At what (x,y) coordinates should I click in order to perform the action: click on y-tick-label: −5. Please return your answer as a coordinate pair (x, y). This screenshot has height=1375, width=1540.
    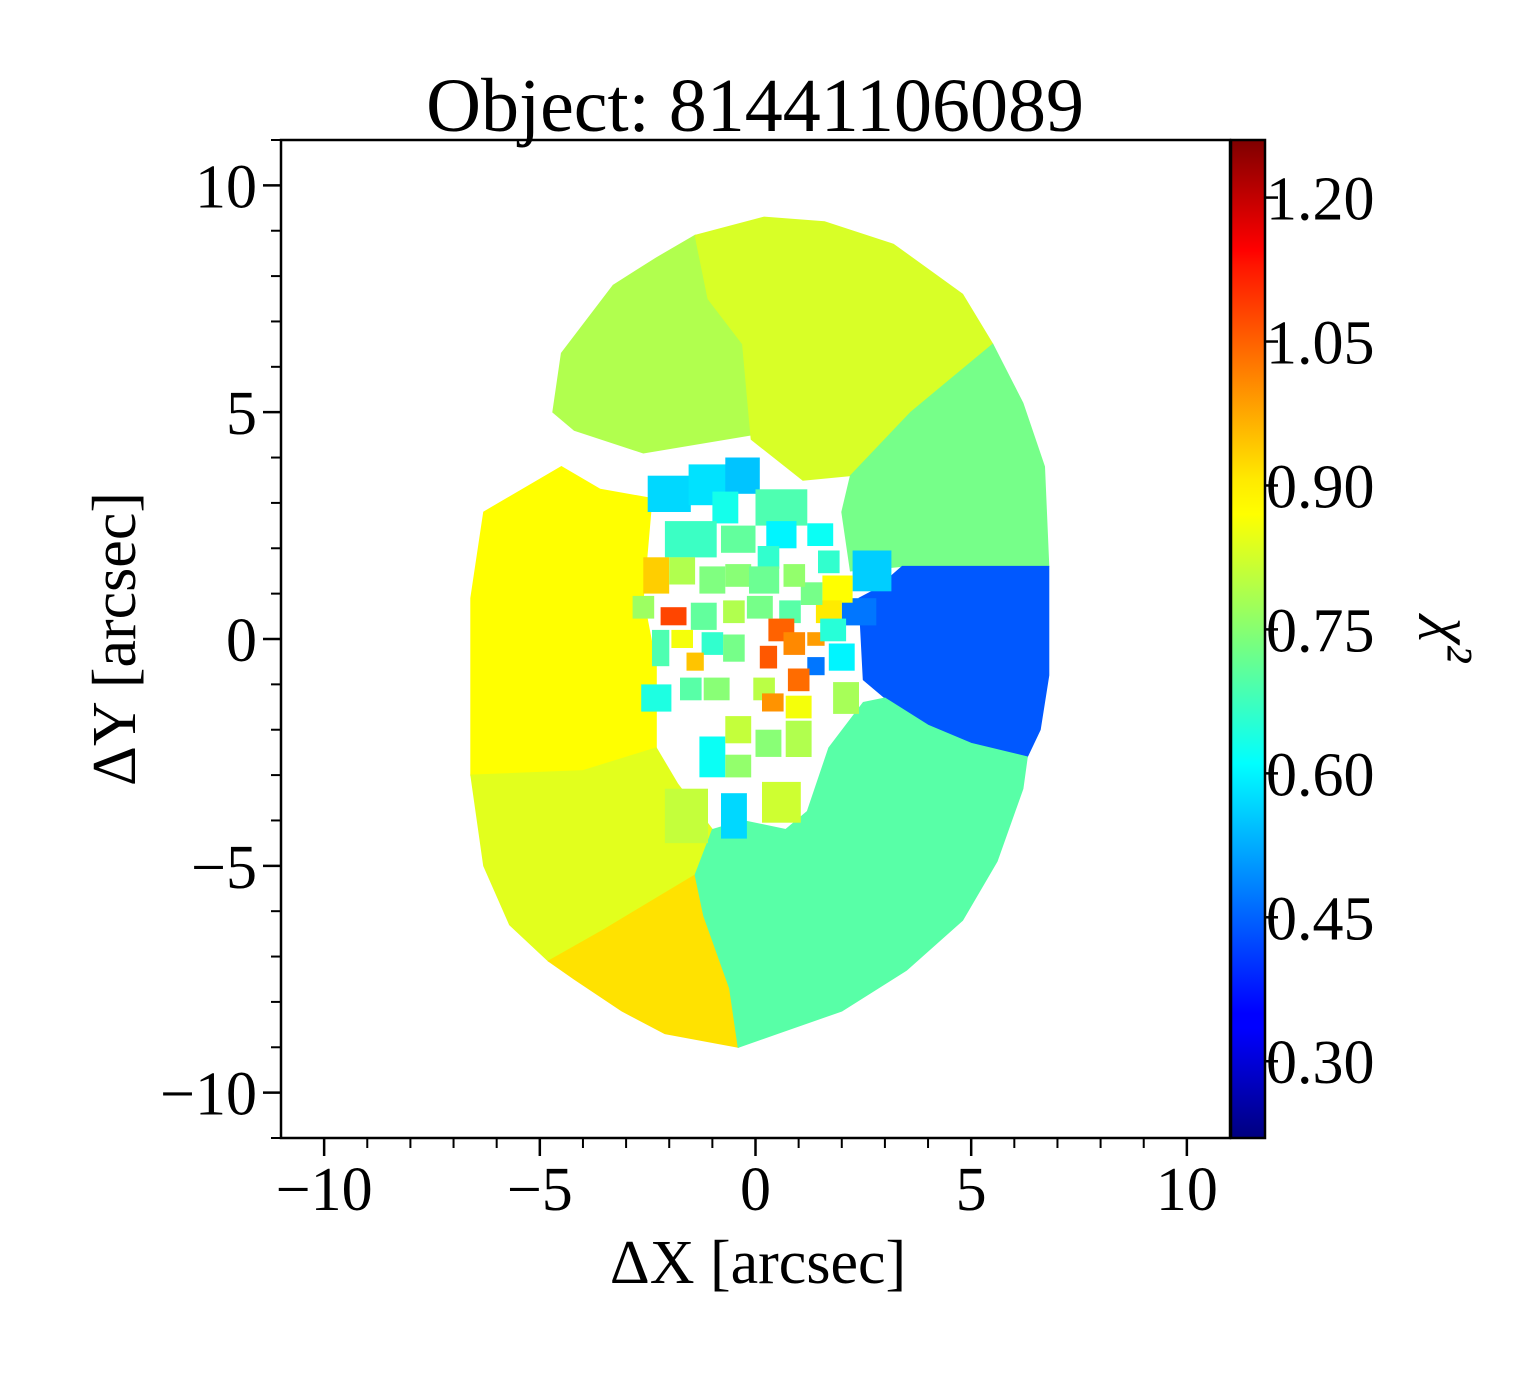
    Looking at the image, I should click on (224, 868).